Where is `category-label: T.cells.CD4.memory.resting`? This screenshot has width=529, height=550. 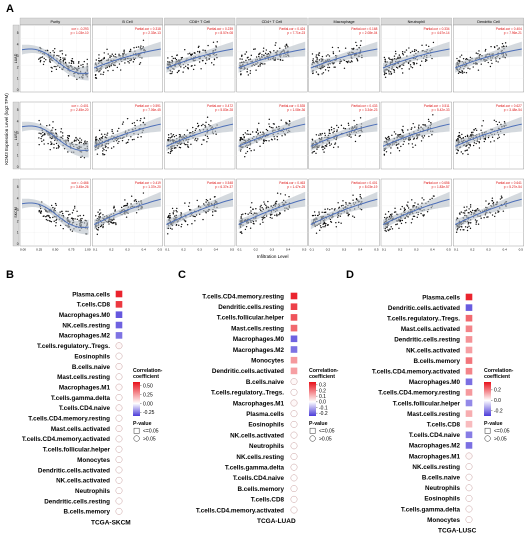 category-label: T.cells.CD4.memory.resting is located at coordinates (69, 419).